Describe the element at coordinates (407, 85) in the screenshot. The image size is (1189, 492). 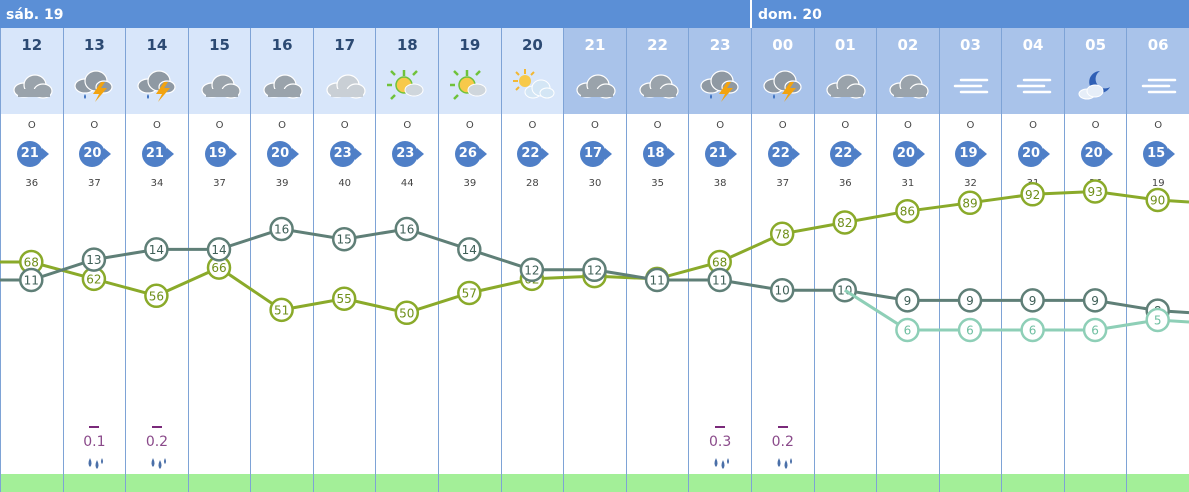
I see `haze-sun-icon` at that location.